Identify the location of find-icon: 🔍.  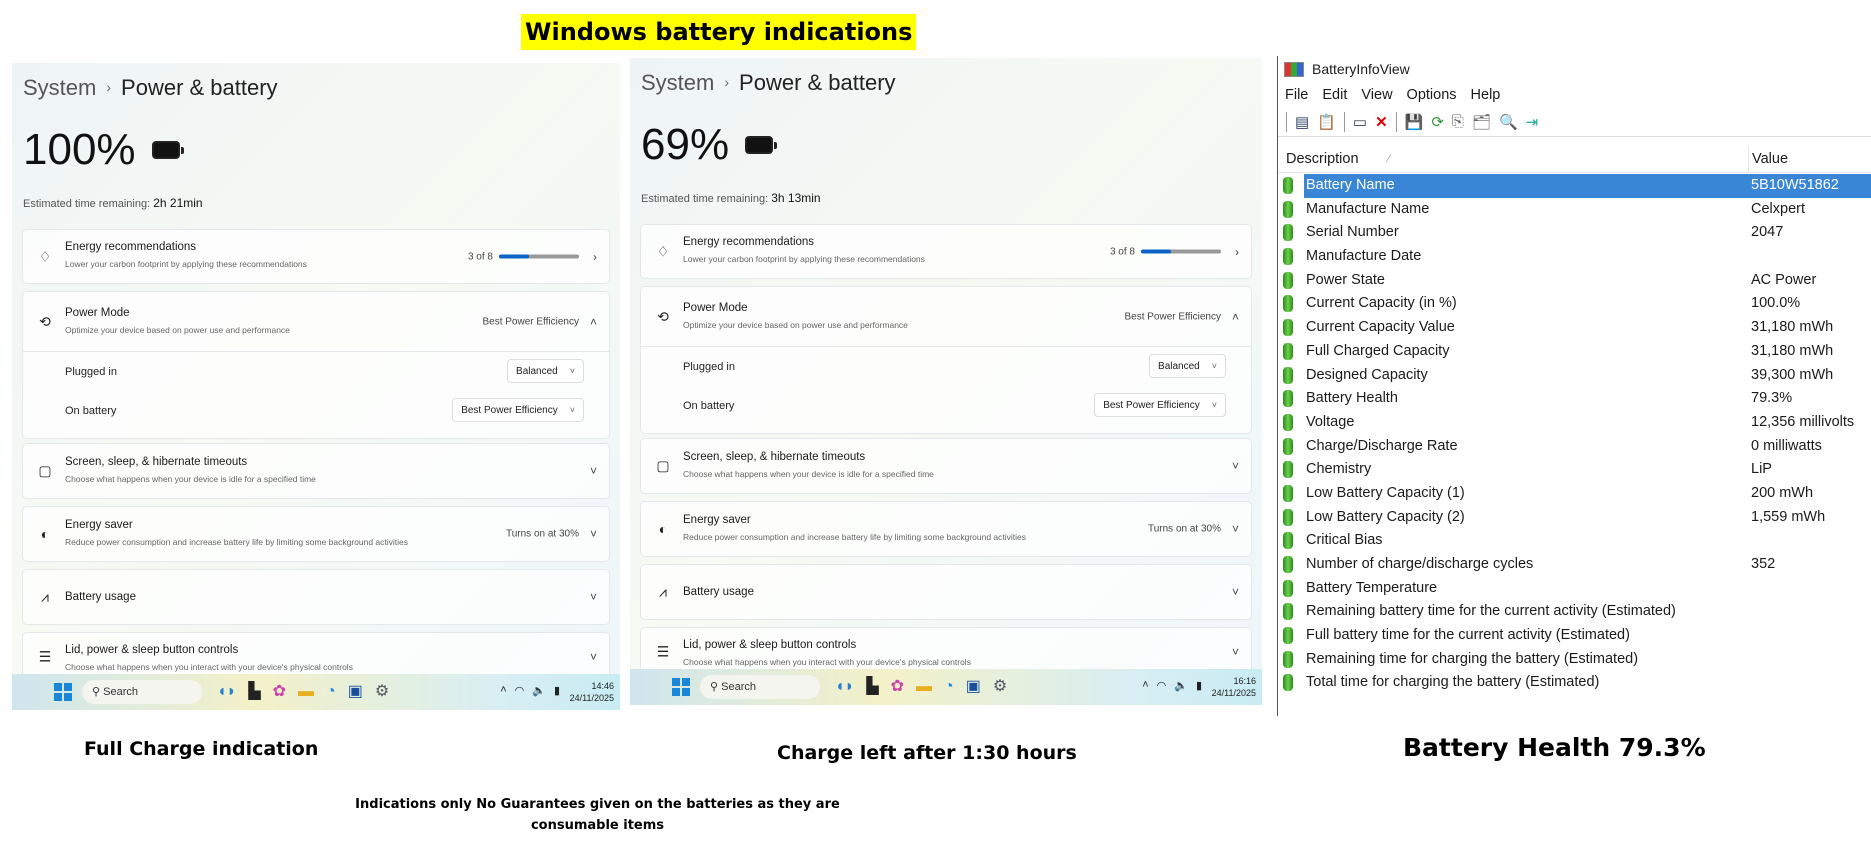
(1508, 122).